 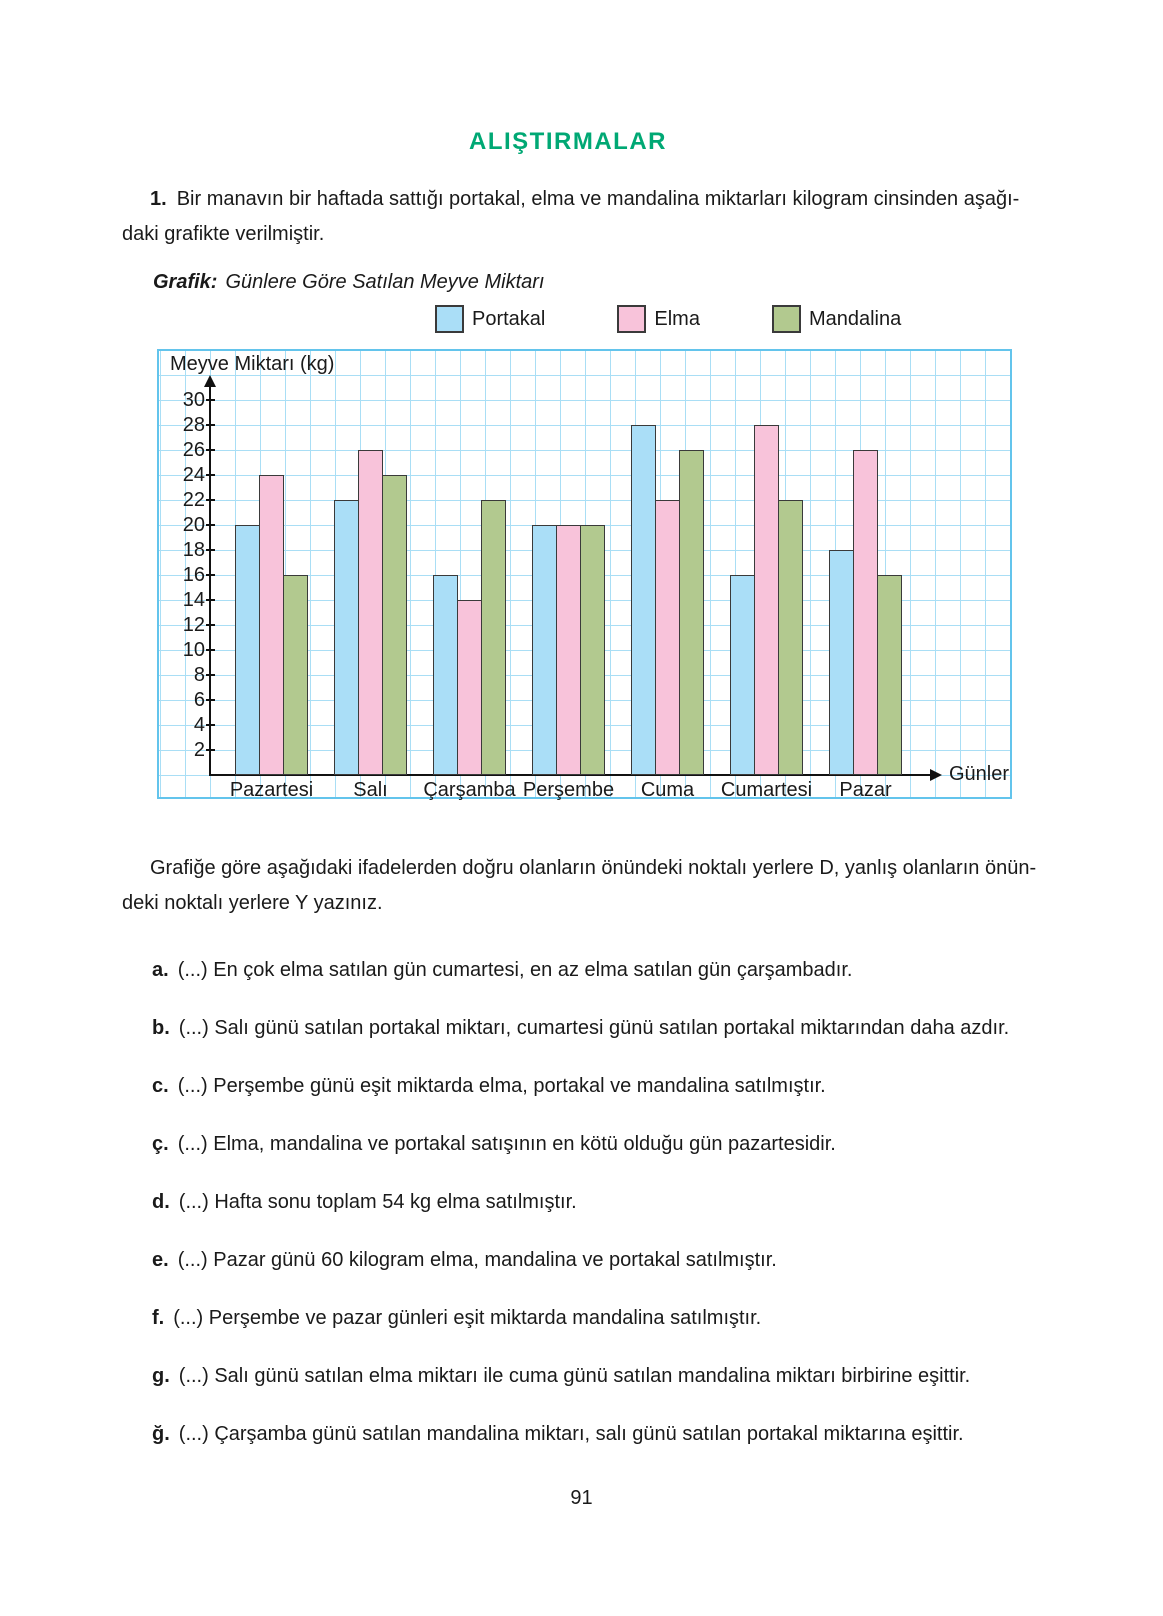 I want to click on statement-letter-a: a., so click(x=160, y=970).